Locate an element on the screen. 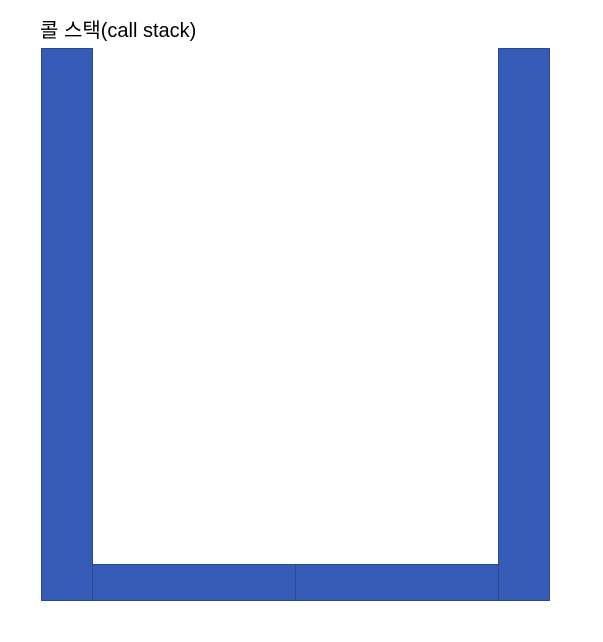 The image size is (603, 642). stack-bottom-left is located at coordinates (194, 582).